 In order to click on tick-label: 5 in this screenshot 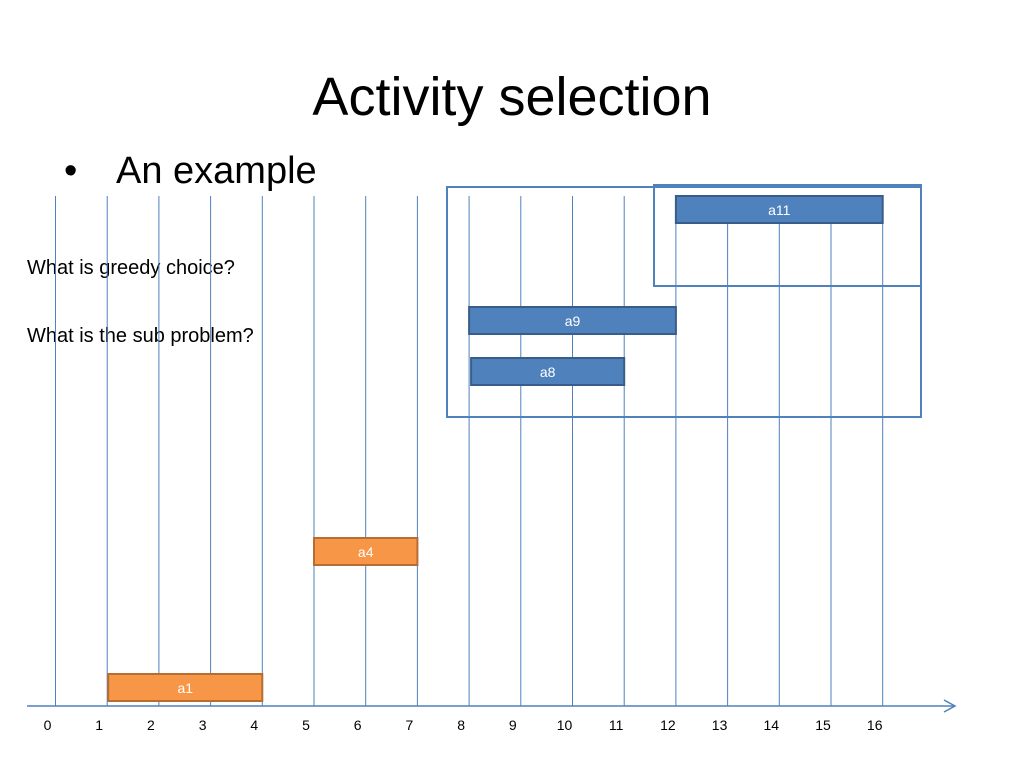, I will do `click(306, 725)`.